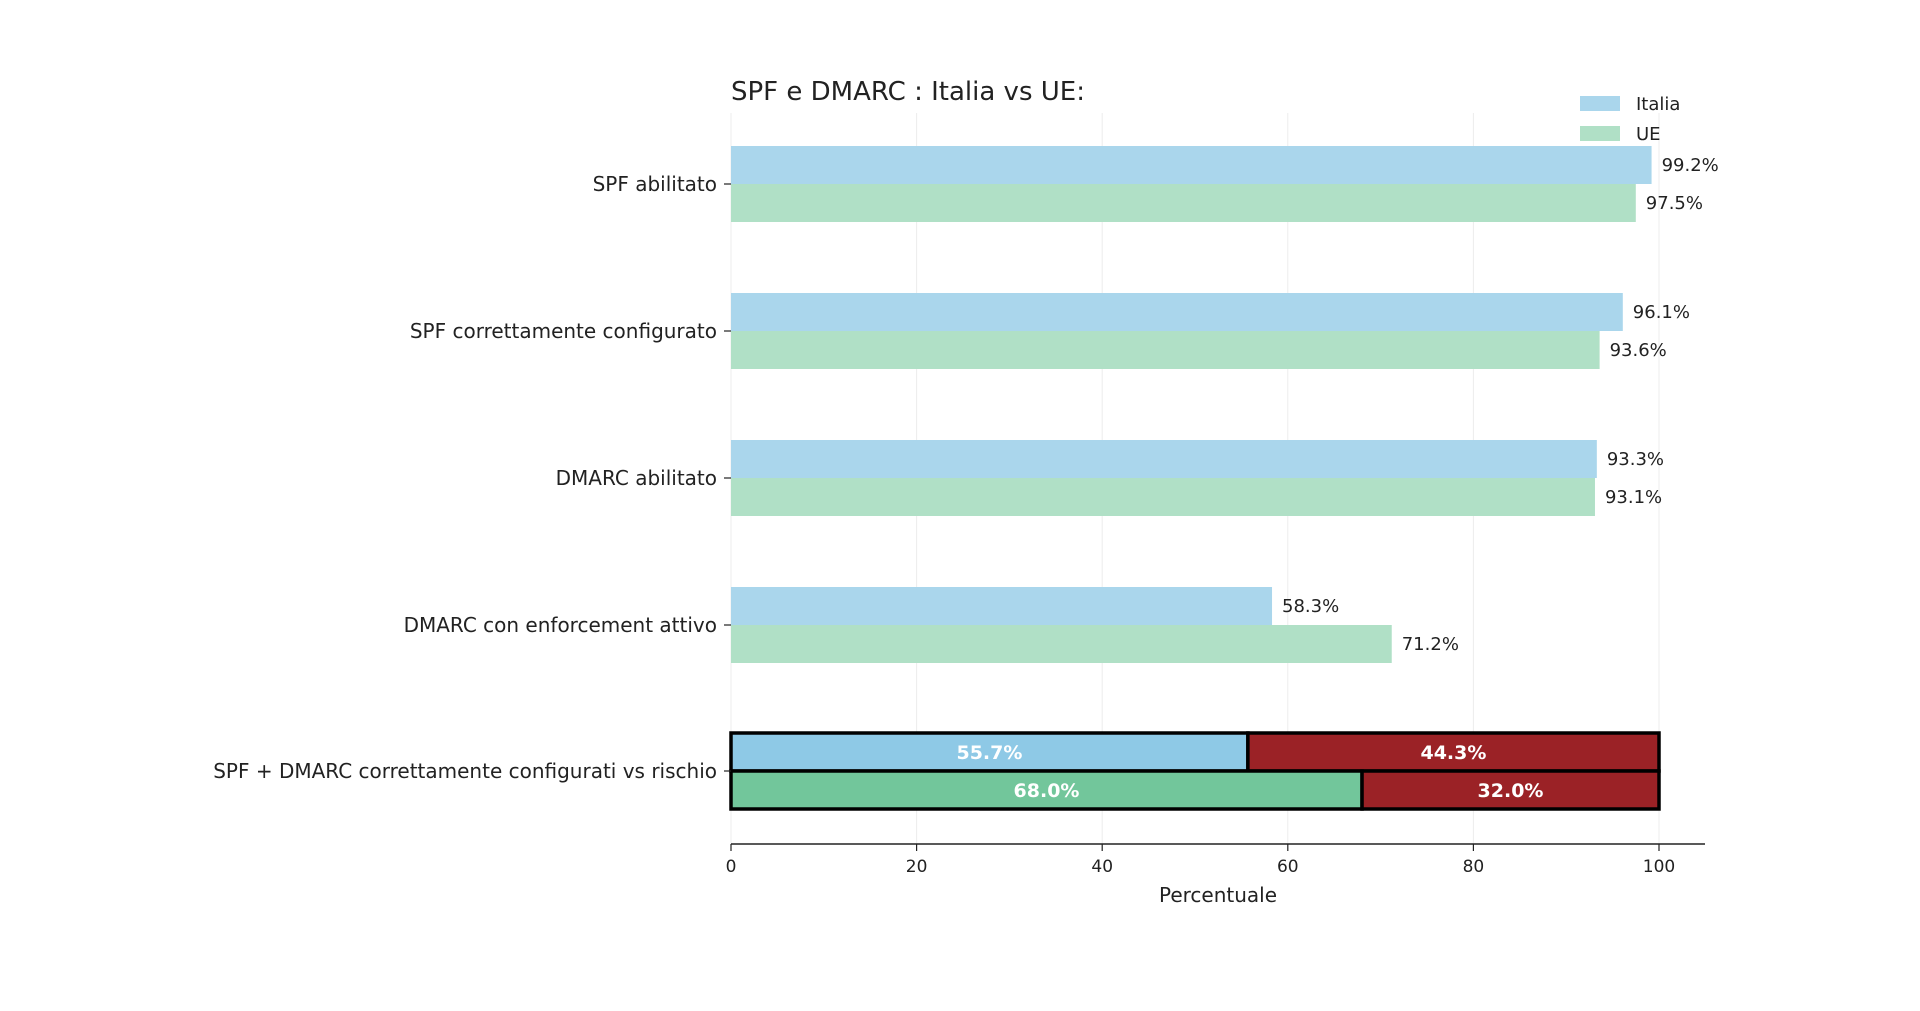 This screenshot has height=1011, width=1920. I want to click on stacked-label-risk: 32.0%, so click(1511, 791).